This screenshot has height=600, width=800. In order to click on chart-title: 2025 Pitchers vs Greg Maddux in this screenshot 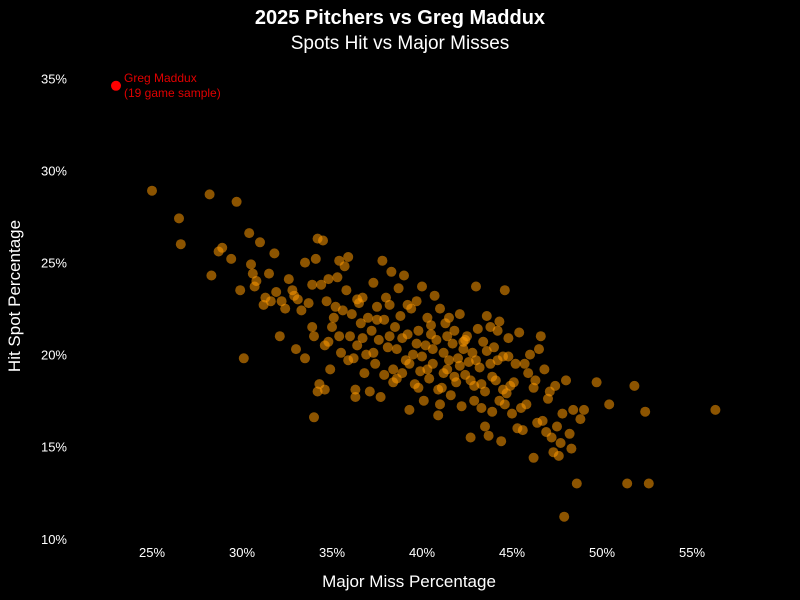, I will do `click(400, 18)`.